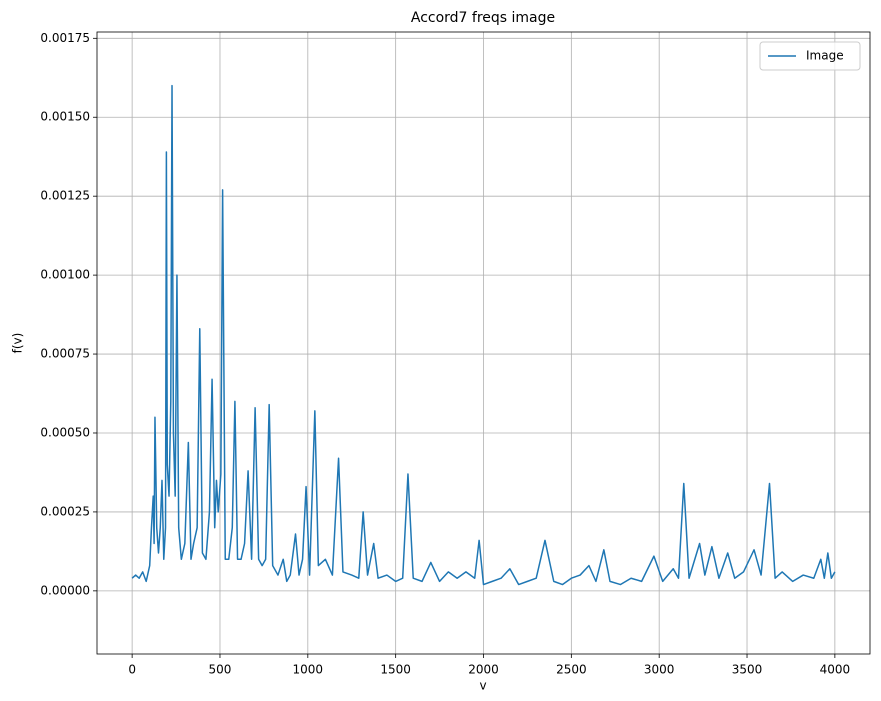 The height and width of the screenshot is (701, 881). I want to click on x-tick-label: 1000, so click(308, 670).